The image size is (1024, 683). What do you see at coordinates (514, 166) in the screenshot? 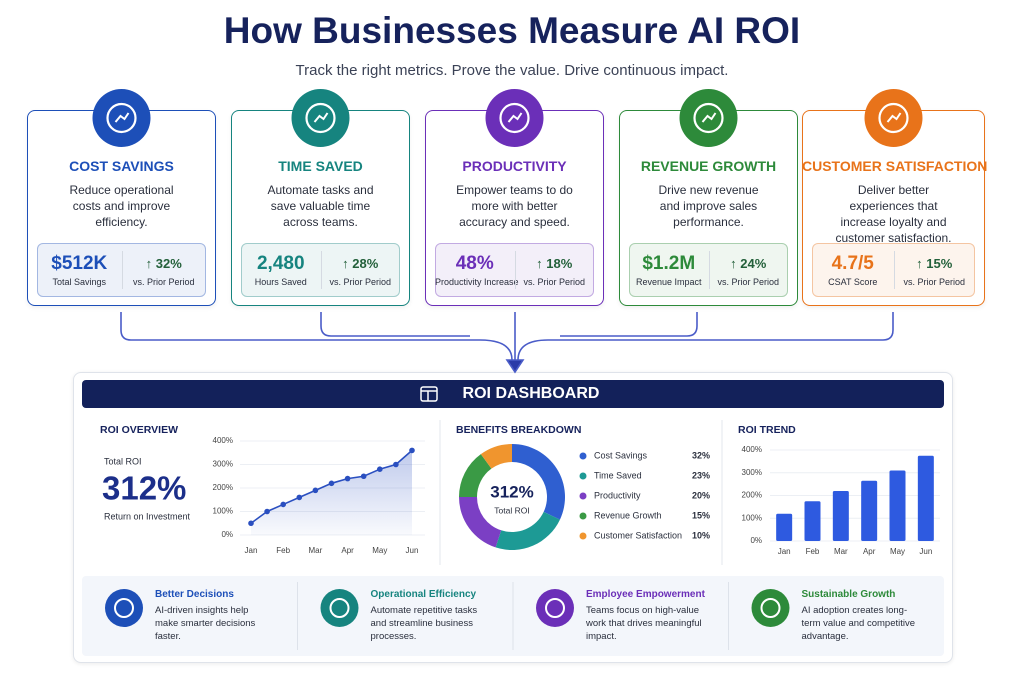
I see `card-title: PRODUCTIVITY` at bounding box center [514, 166].